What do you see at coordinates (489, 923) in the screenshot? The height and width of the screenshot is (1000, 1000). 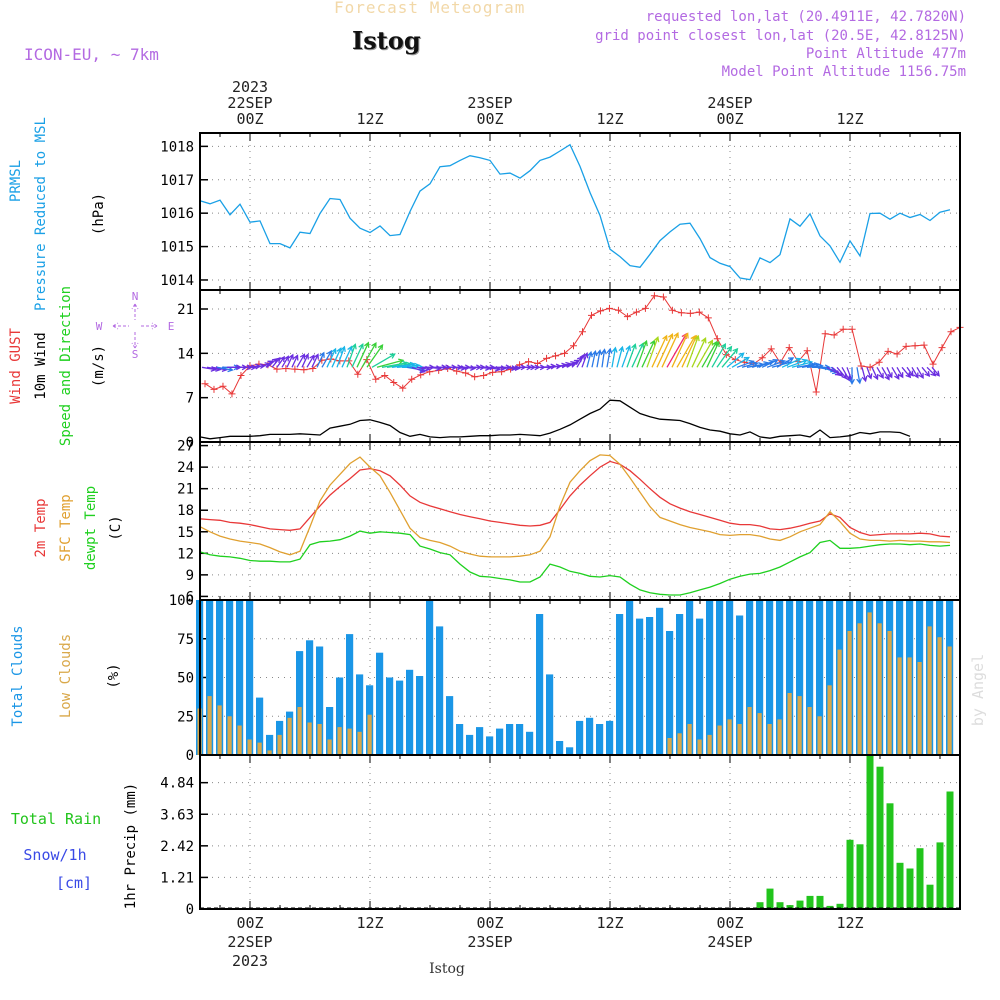 I see `bottom-time-label: 00Z` at bounding box center [489, 923].